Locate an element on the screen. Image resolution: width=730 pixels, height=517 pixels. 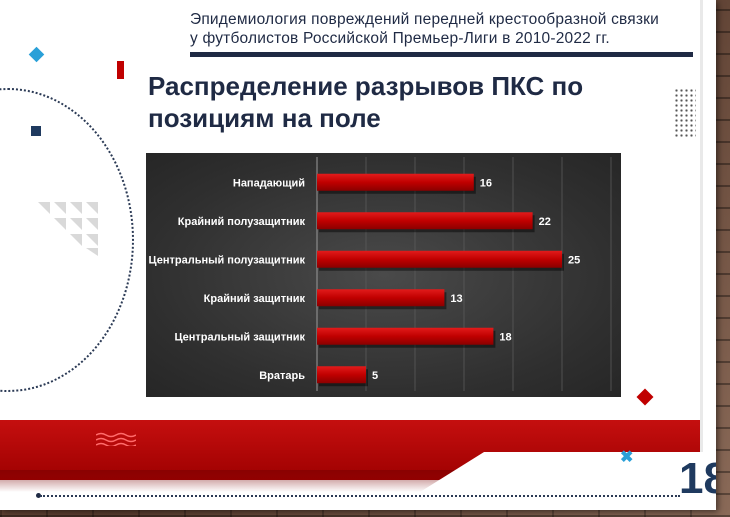
data-label: 16 is located at coordinates (486, 183).